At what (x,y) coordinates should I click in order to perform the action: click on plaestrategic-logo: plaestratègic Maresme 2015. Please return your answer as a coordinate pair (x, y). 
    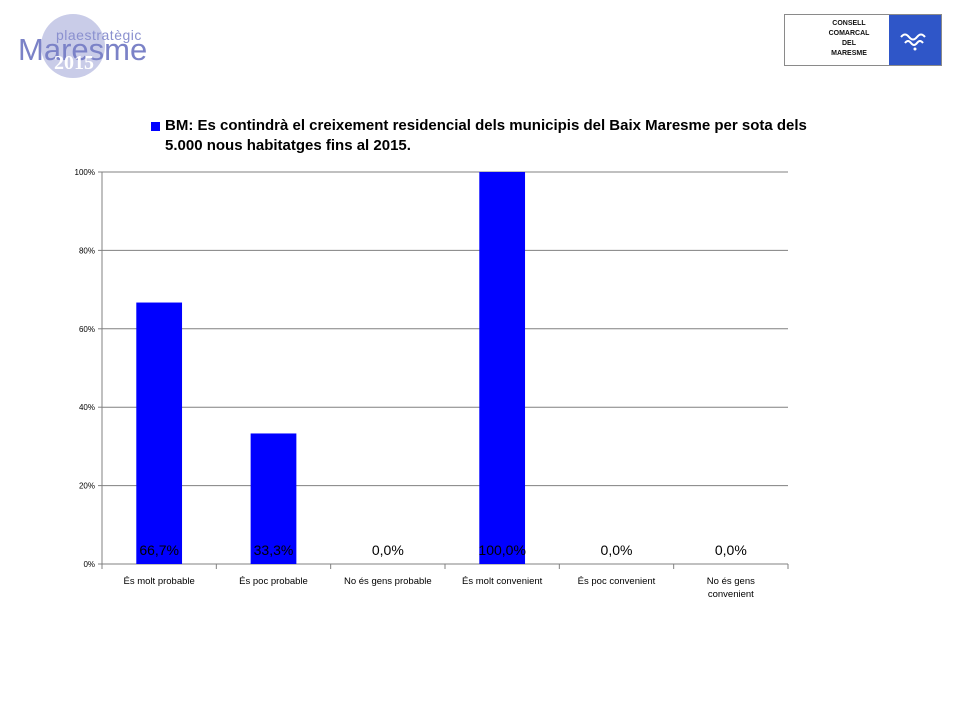
    Looking at the image, I should click on (81, 46).